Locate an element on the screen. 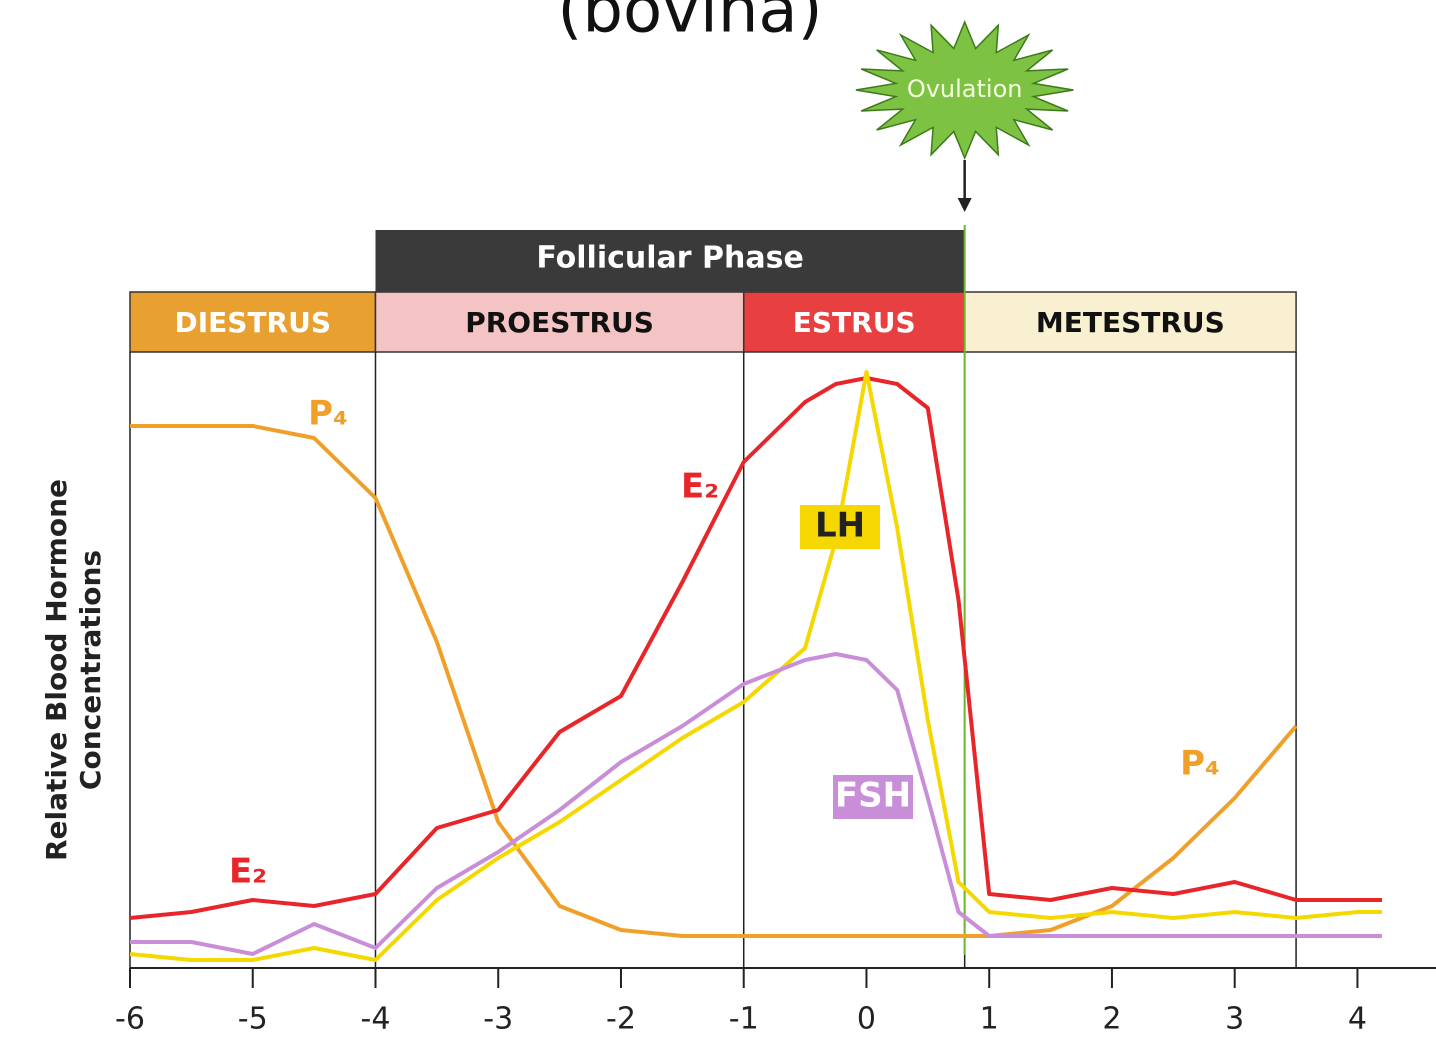  x-tick-label: 2 is located at coordinates (1111, 1019).